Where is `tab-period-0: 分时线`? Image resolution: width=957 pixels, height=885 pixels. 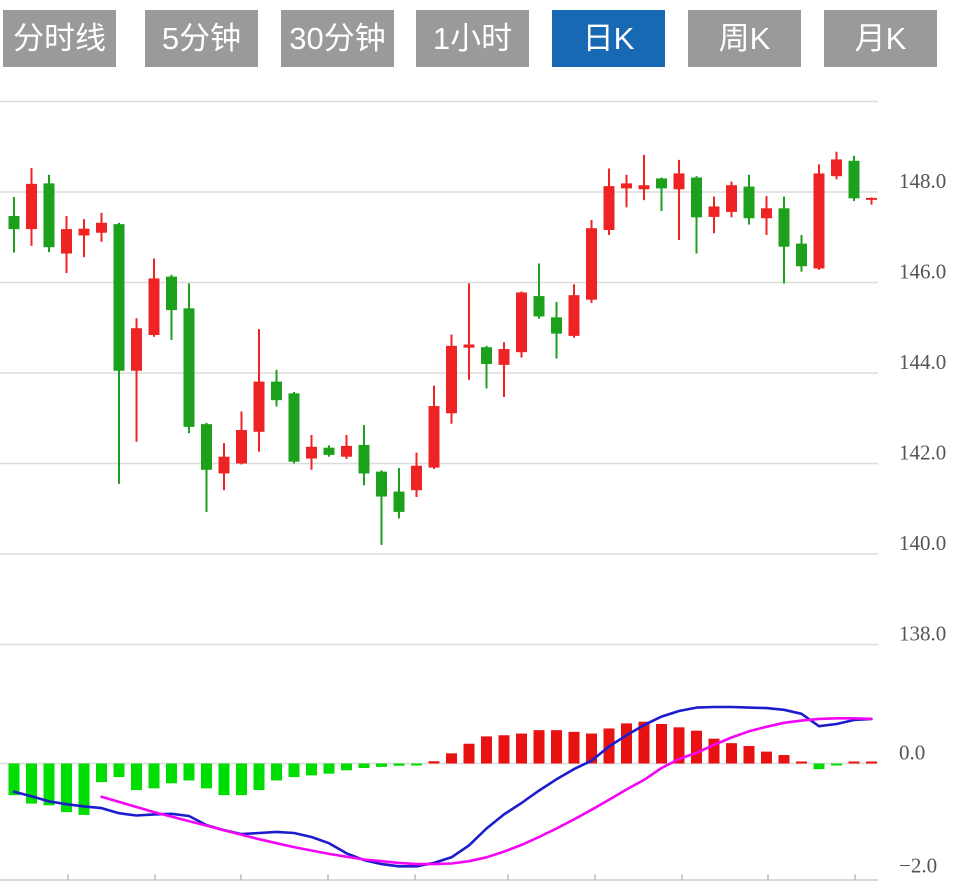 tab-period-0: 分时线 is located at coordinates (59, 38).